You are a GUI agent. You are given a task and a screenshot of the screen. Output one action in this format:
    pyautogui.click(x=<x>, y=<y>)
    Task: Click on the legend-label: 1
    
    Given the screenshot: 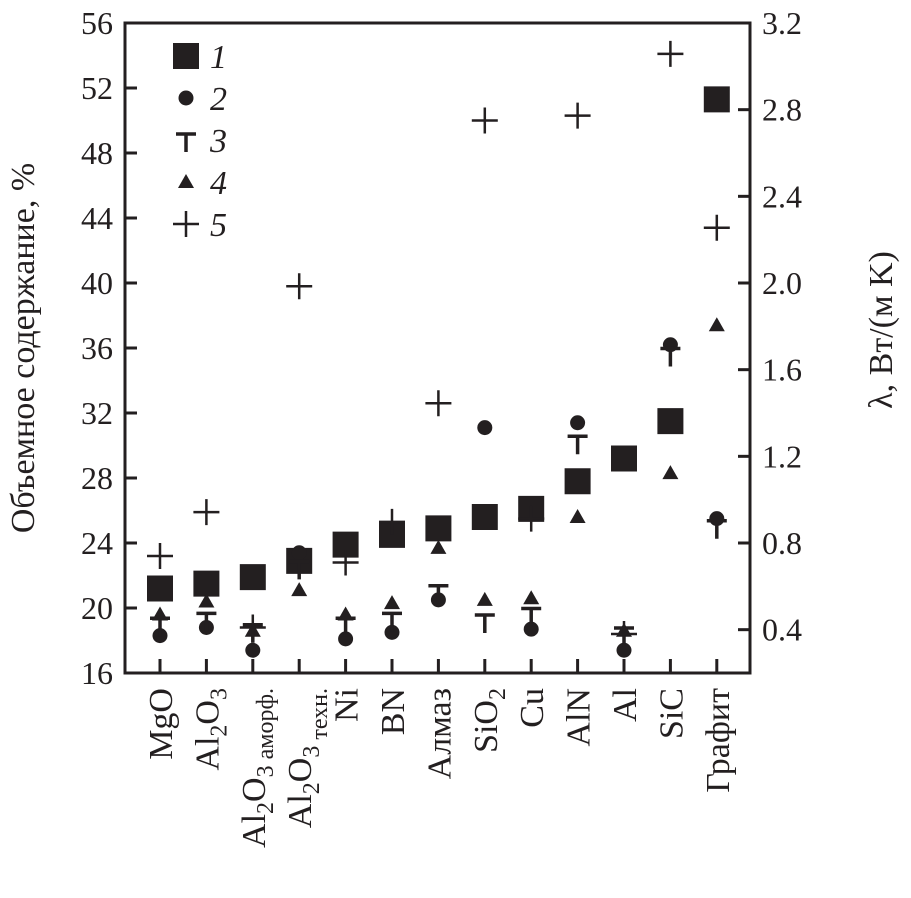 What is the action you would take?
    pyautogui.click(x=218, y=57)
    